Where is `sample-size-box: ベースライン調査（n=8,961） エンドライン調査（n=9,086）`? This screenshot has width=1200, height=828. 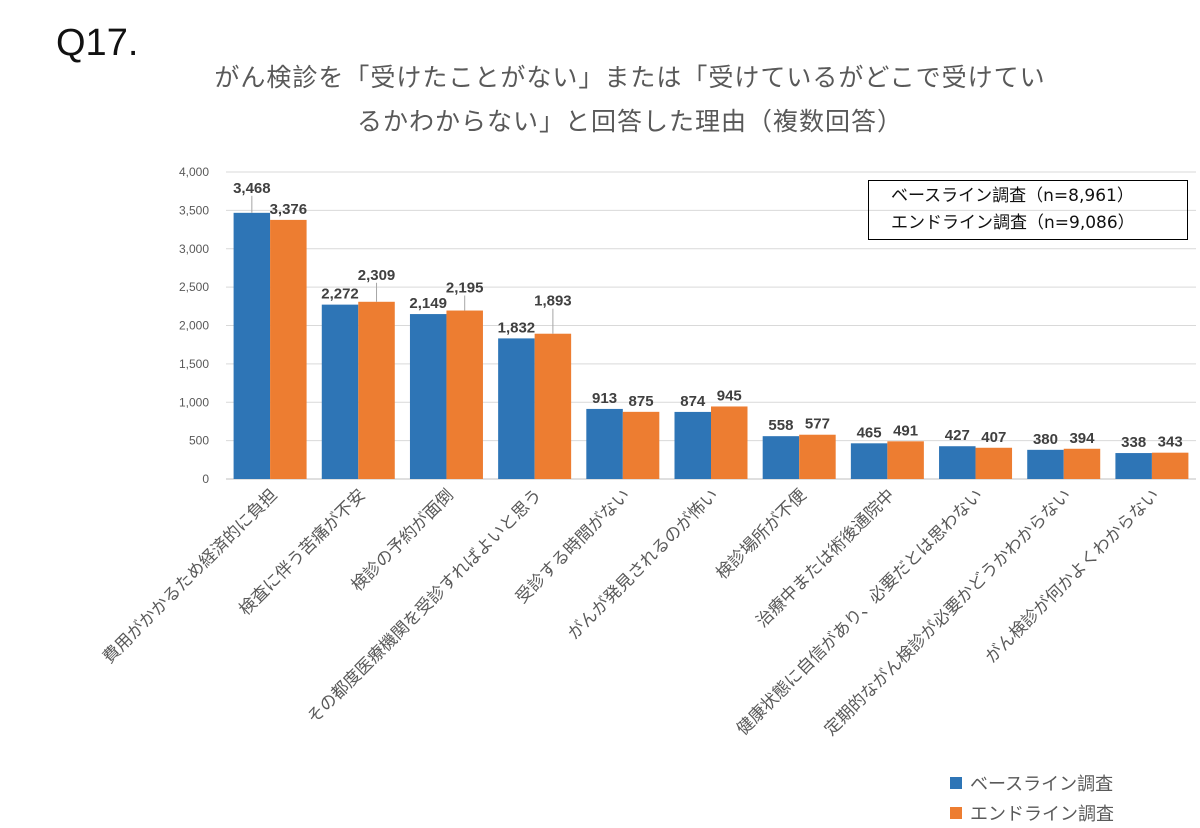 sample-size-box: ベースライン調査（n=8,961） エンドライン調査（n=9,086） is located at coordinates (1028, 210).